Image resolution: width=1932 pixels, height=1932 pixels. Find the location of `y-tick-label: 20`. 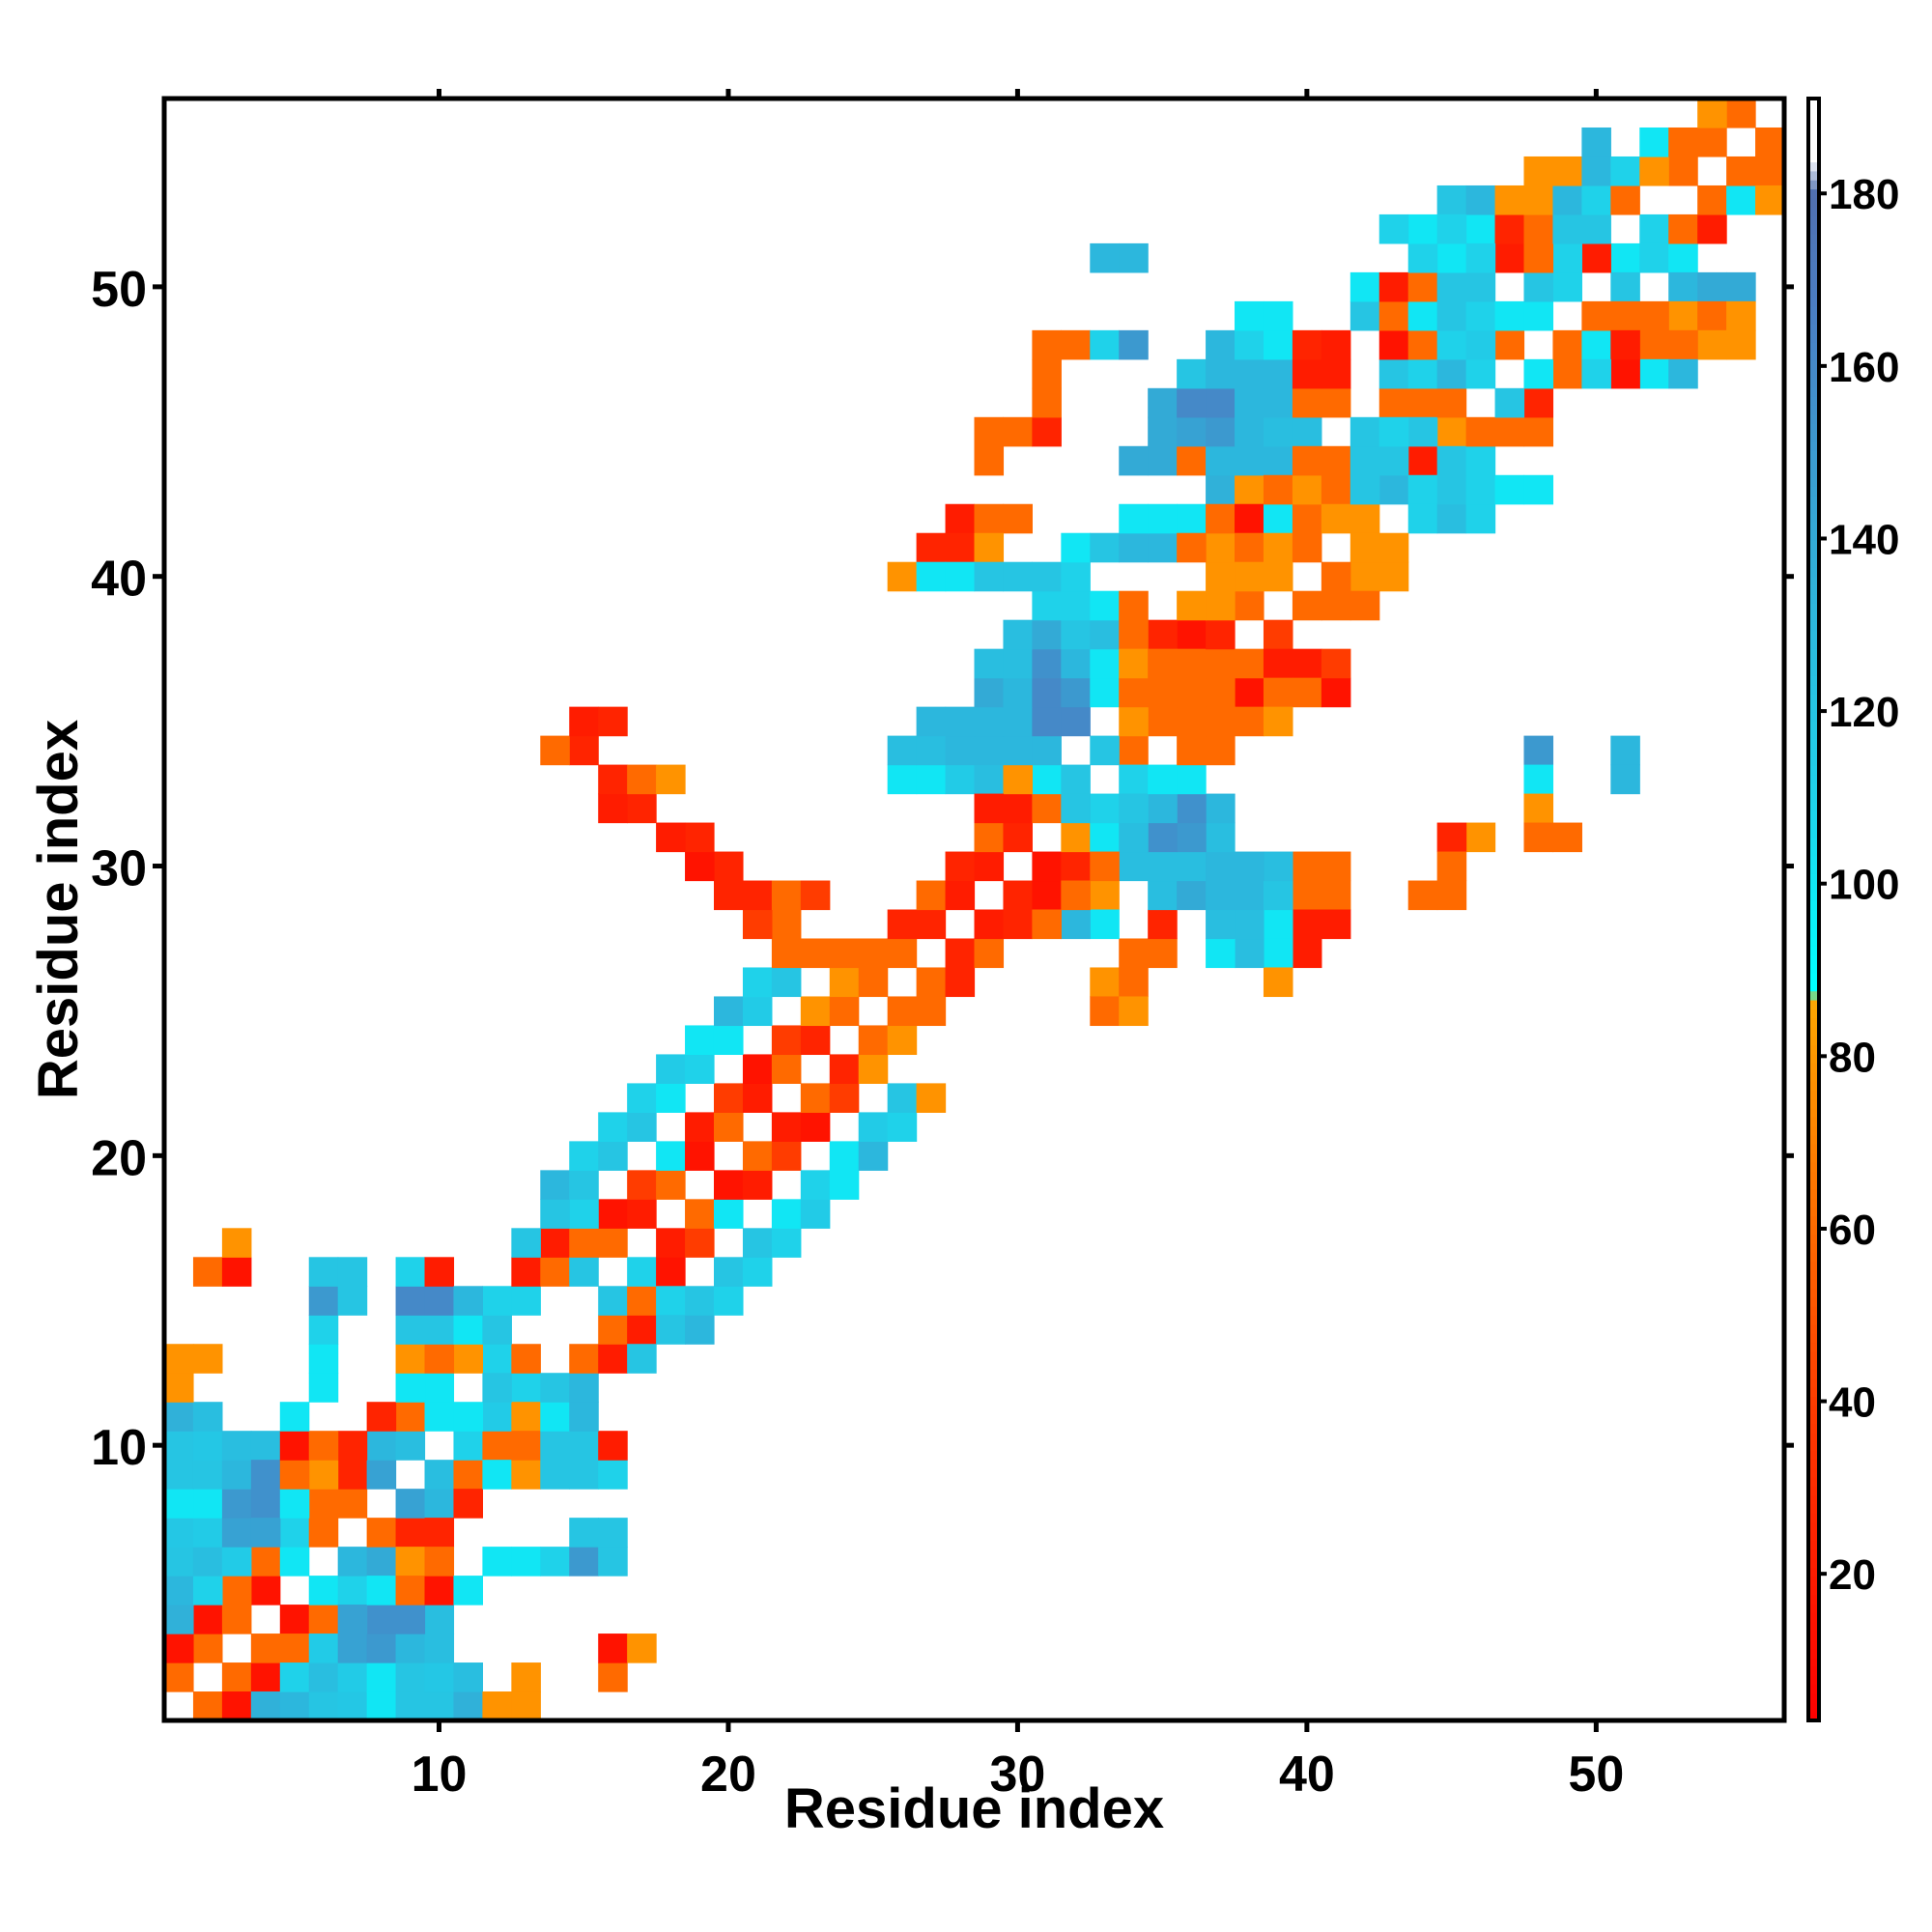

y-tick-label: 20 is located at coordinates (119, 1158).